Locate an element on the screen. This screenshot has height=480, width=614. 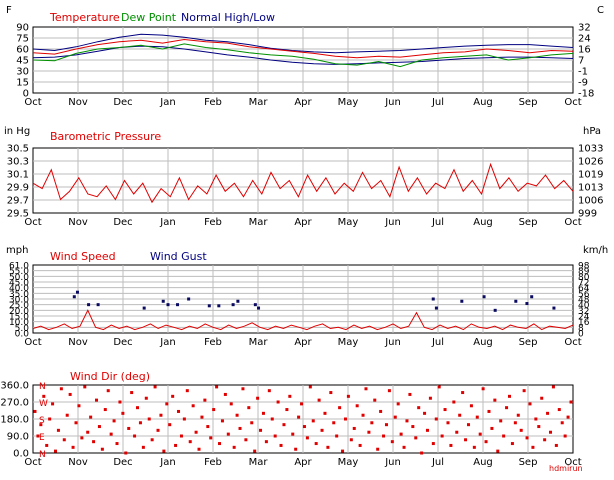
temp-normal-high-line is located at coordinates (303, 43).